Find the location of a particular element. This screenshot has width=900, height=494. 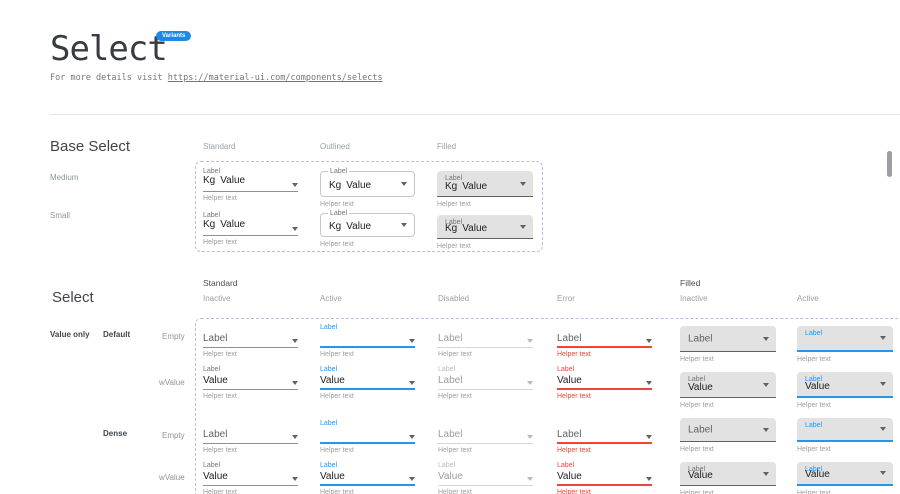

select-standard-error-dense-empty: Label Helper text is located at coordinates (604, 436).